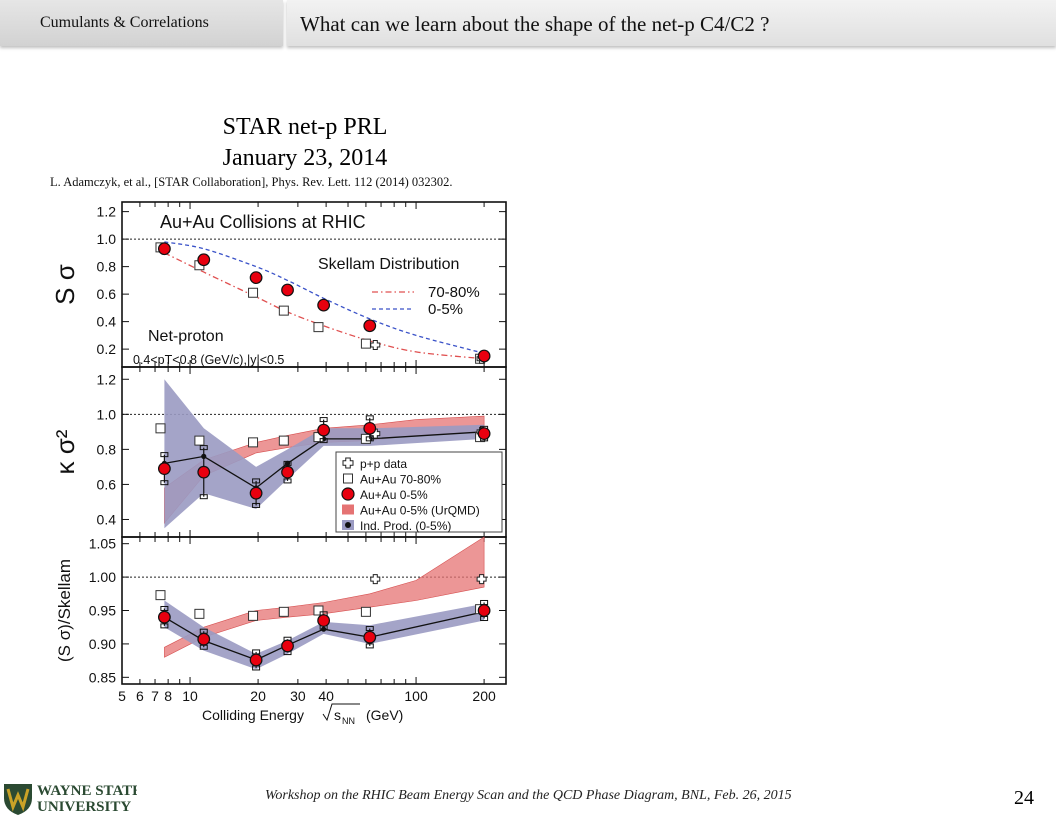 The image size is (1056, 816). I want to click on x-tick-label: 10, so click(190, 696).